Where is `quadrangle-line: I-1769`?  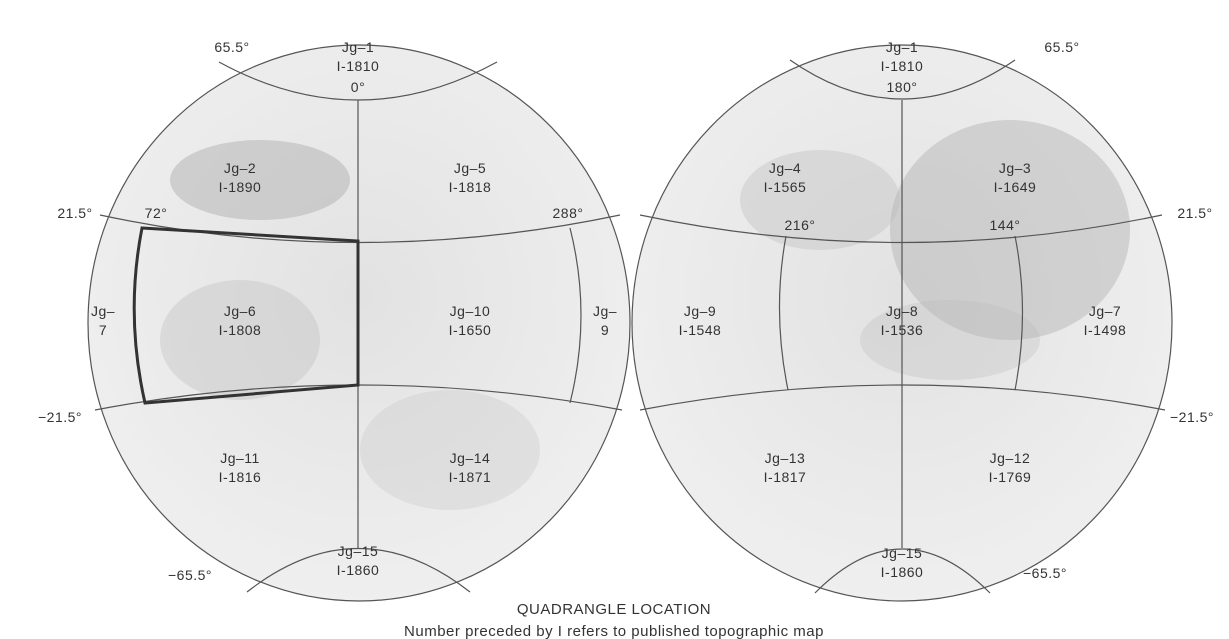 quadrangle-line: I-1769 is located at coordinates (1010, 477).